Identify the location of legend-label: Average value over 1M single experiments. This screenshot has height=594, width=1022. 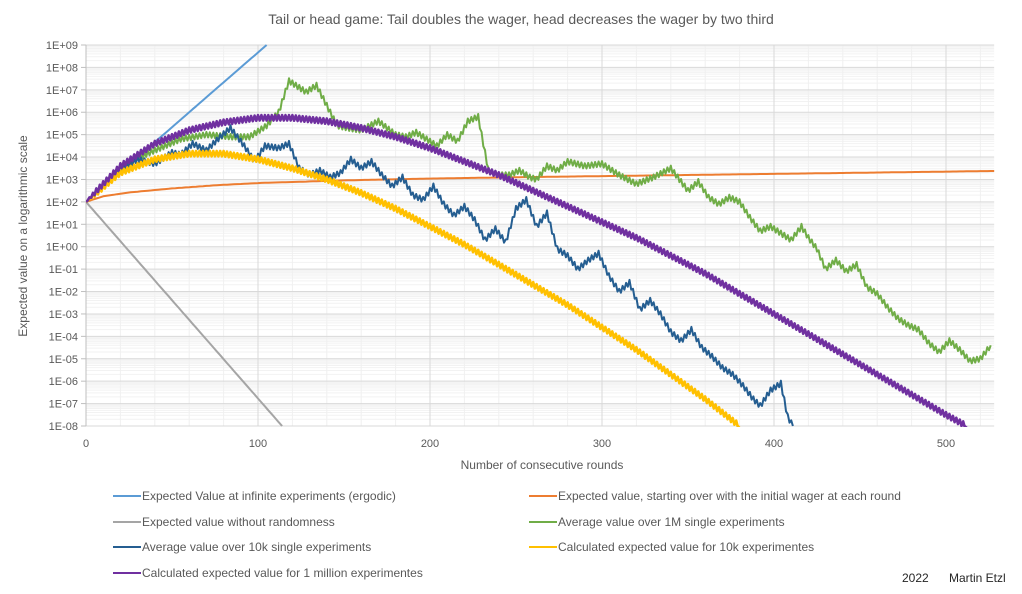
(671, 522).